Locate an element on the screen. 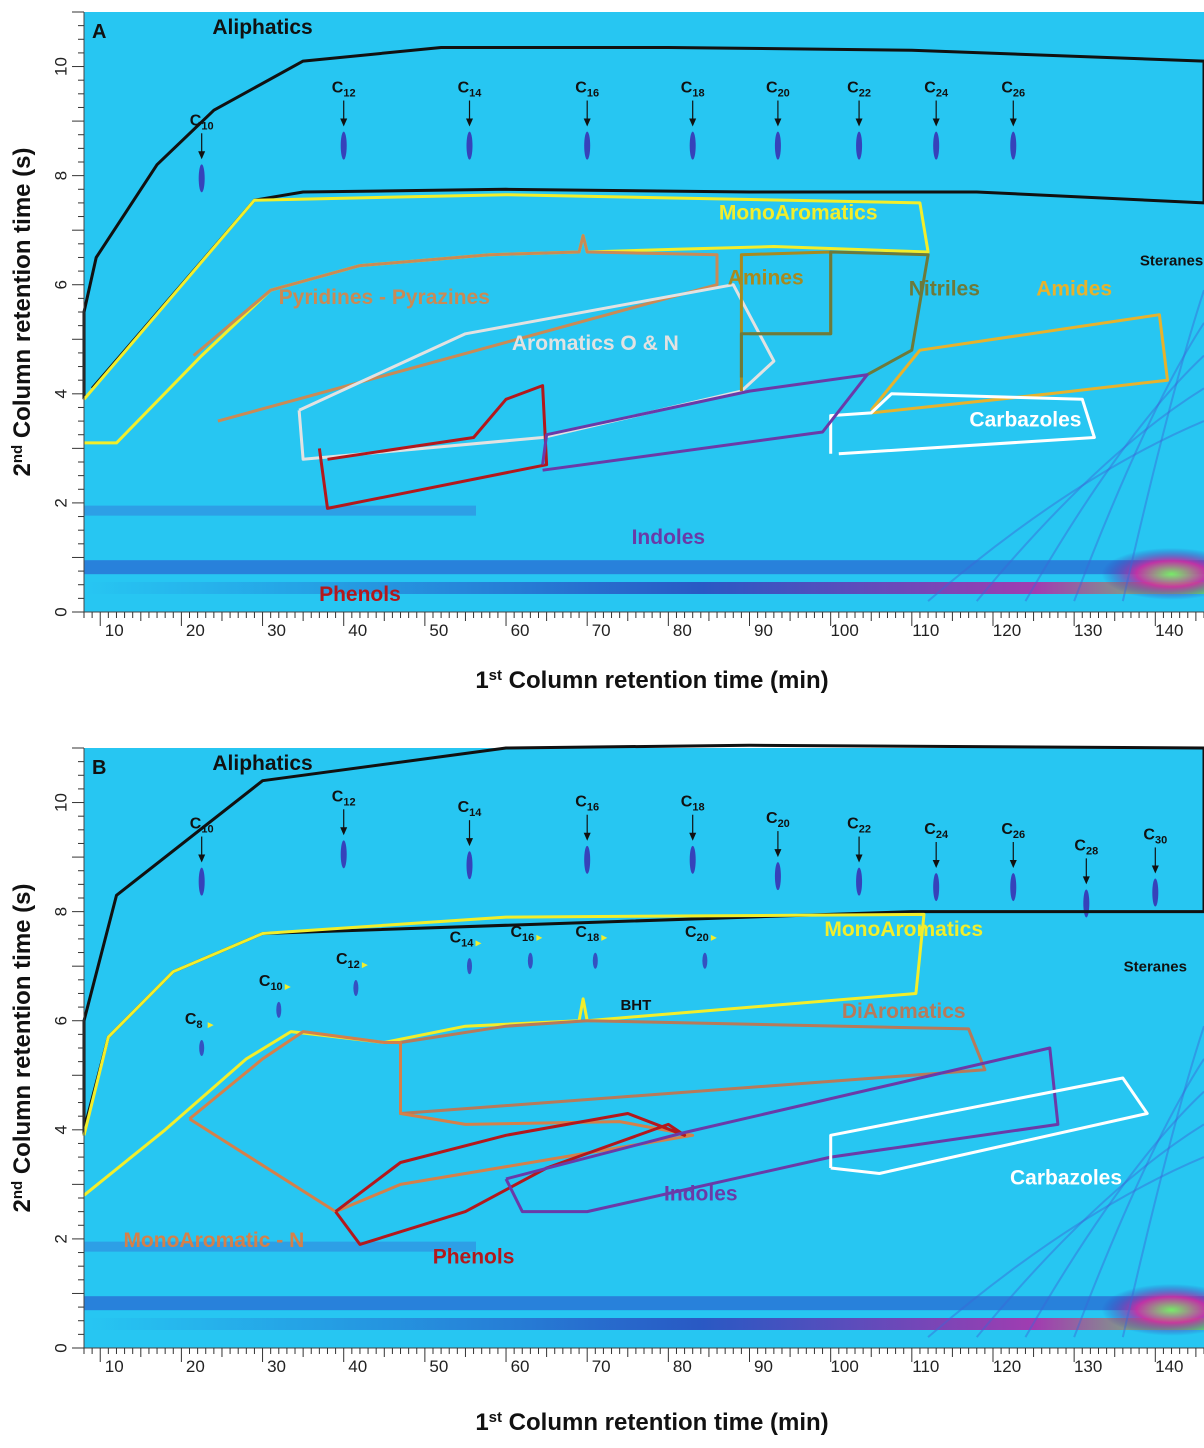  alkane-marker: C28 is located at coordinates (1086, 861).